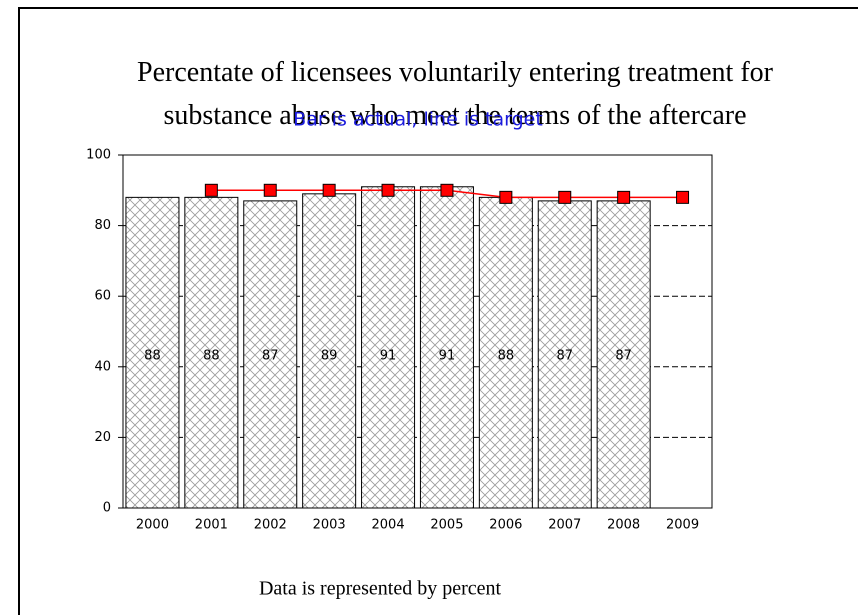 The width and height of the screenshot is (858, 615). What do you see at coordinates (505, 525) in the screenshot?
I see `x-tick-label: 2006` at bounding box center [505, 525].